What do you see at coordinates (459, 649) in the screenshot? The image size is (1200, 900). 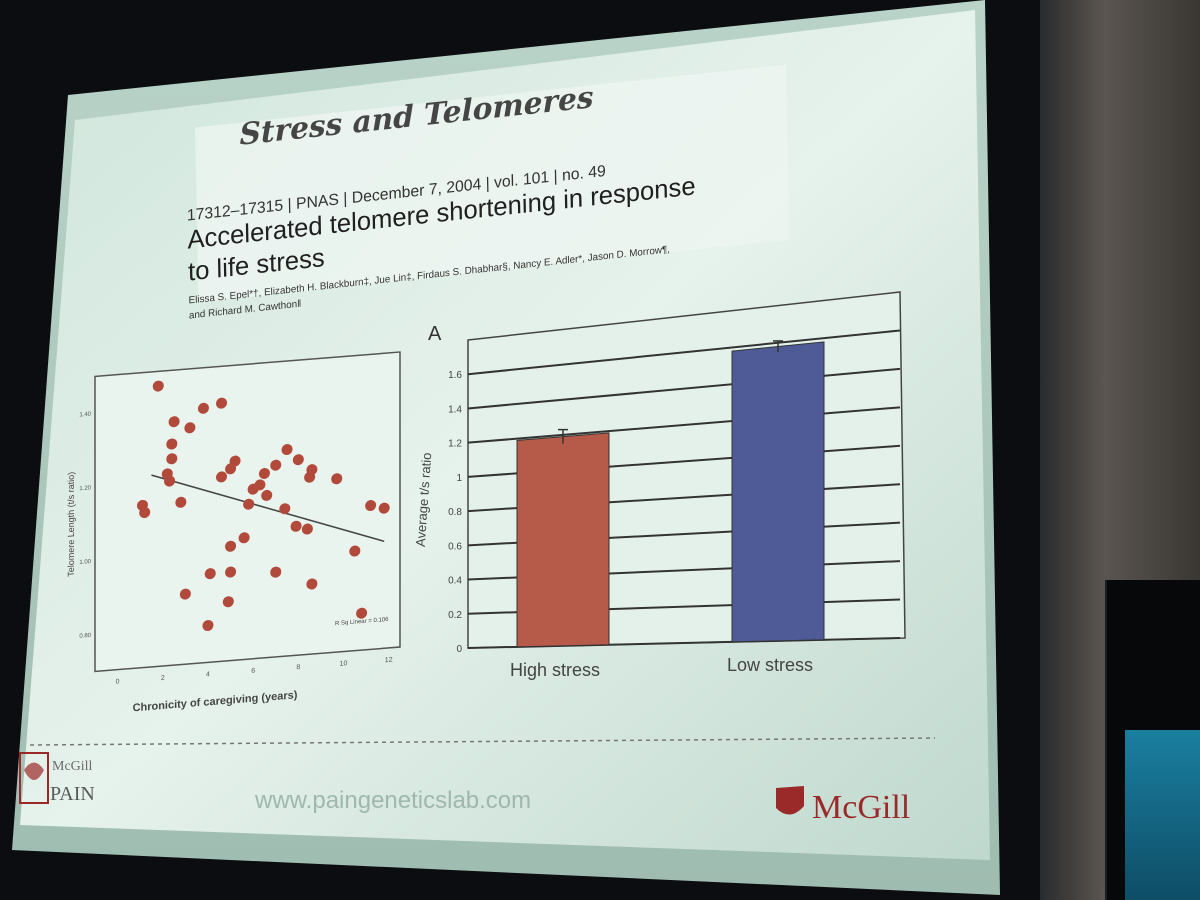 I see `bar-y-tick-label: 0` at bounding box center [459, 649].